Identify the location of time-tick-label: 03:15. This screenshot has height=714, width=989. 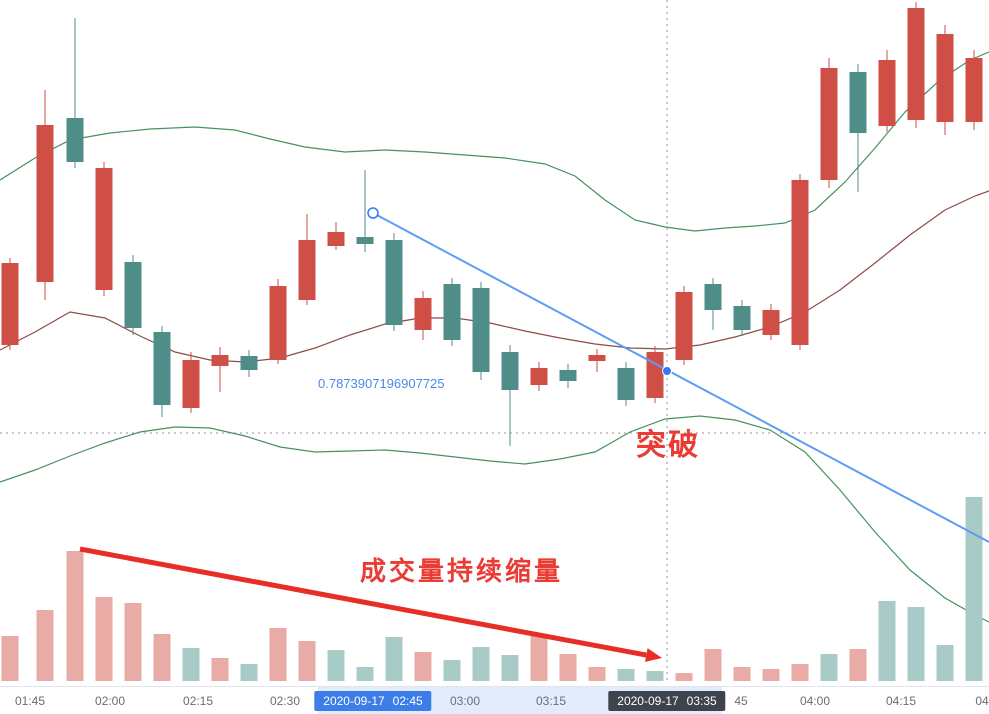
(551, 701).